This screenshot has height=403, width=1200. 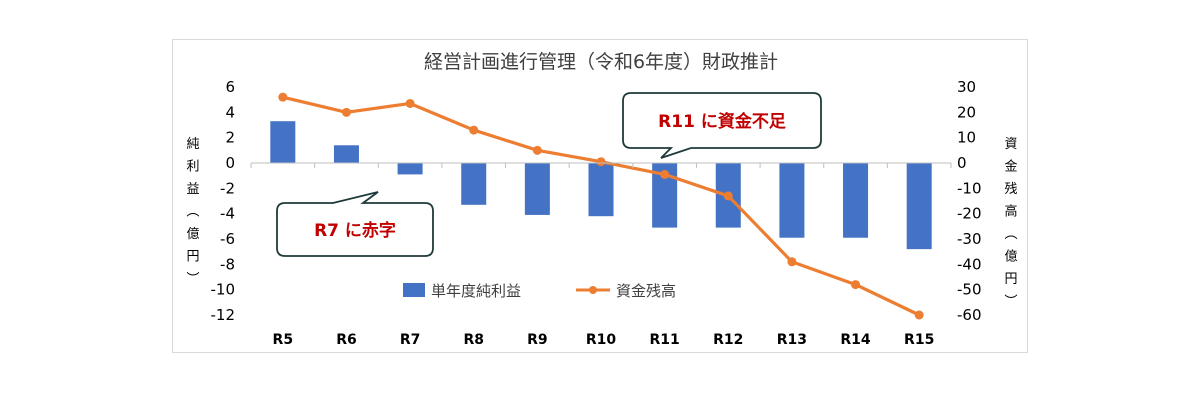 What do you see at coordinates (966, 112) in the screenshot?
I see `right-tick-label: 20` at bounding box center [966, 112].